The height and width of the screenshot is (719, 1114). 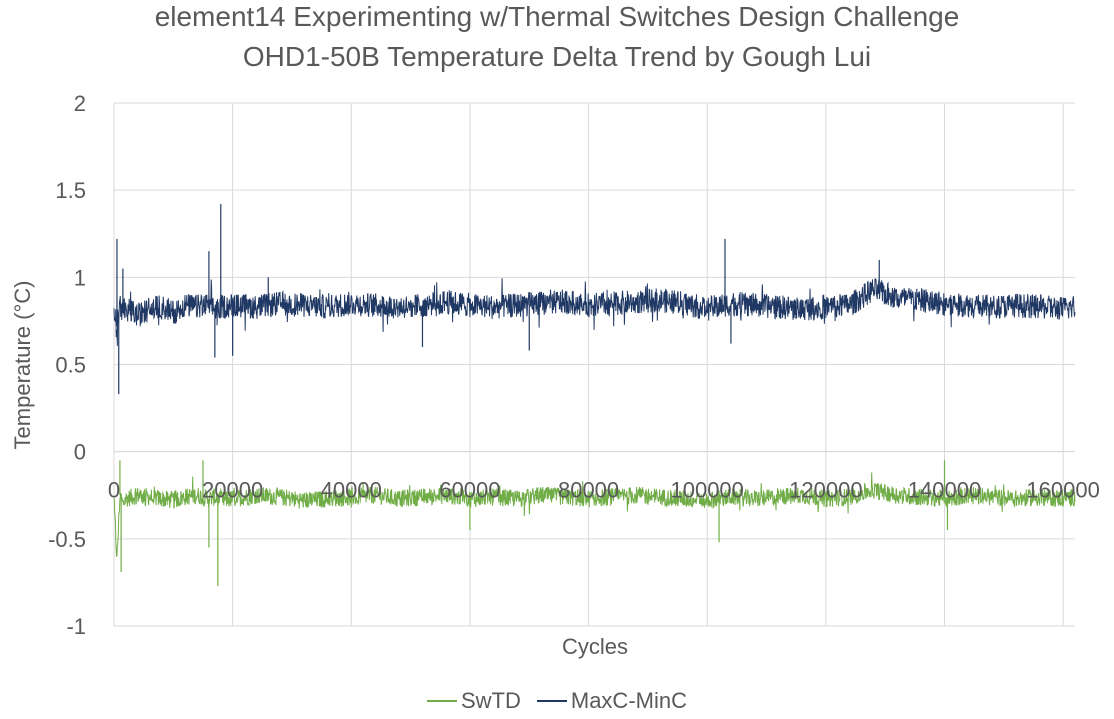 What do you see at coordinates (351, 490) in the screenshot?
I see `x-tick-label: 40000` at bounding box center [351, 490].